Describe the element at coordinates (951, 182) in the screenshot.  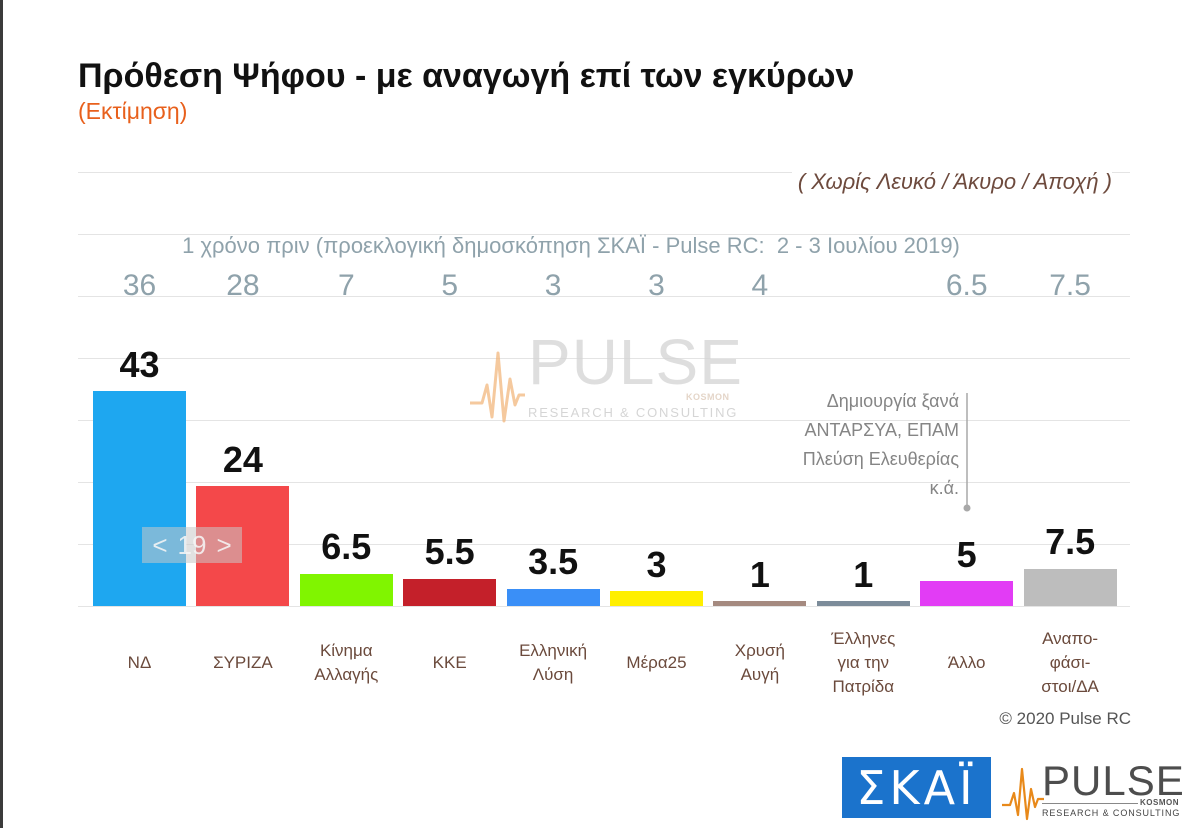
I see `chart-note: ( Χωρίς Λευκό / Άκυρο / Αποχή )` at that location.